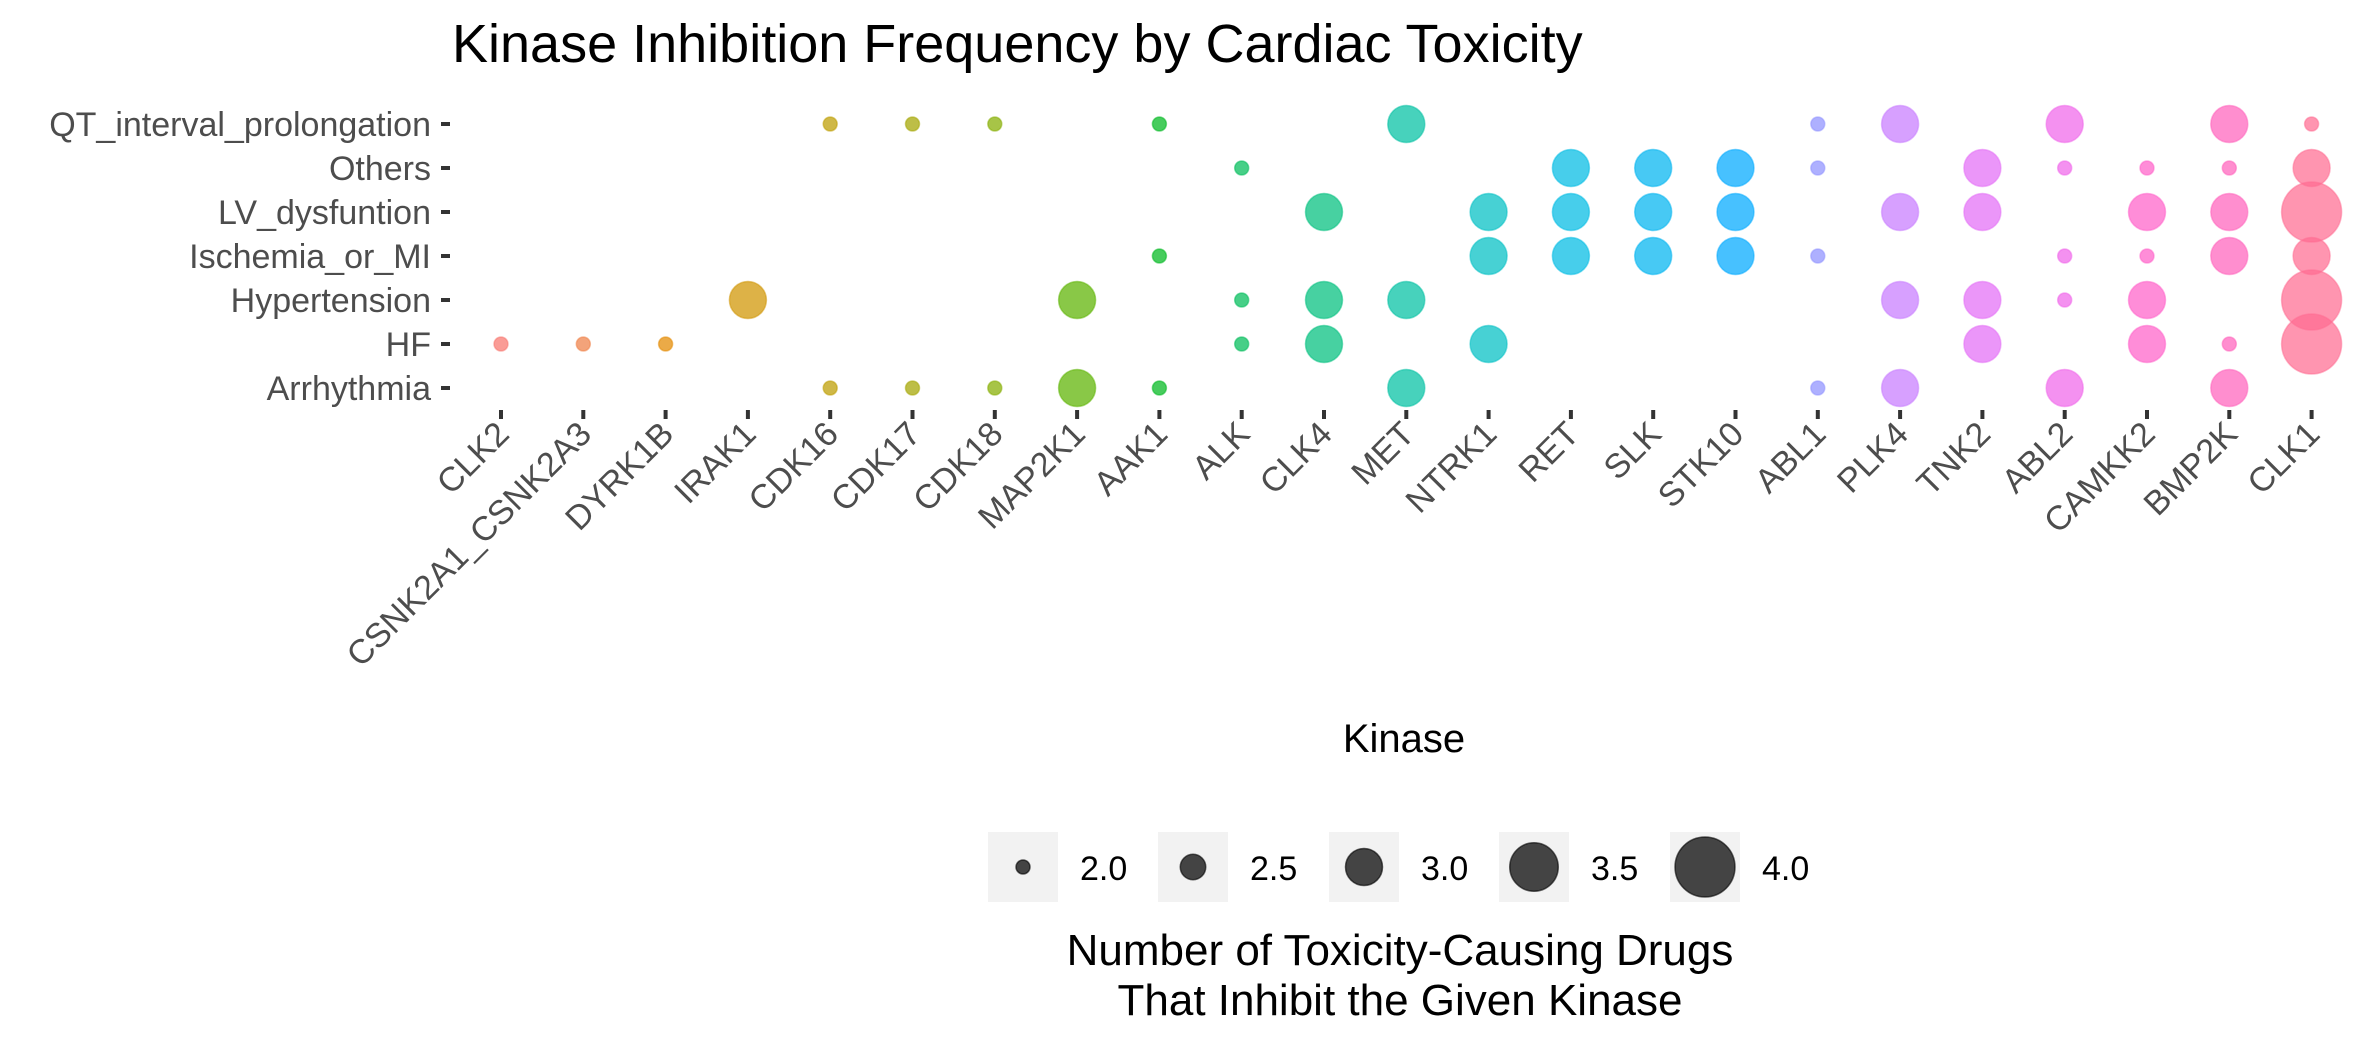 This screenshot has height=1062, width=2362. Describe the element at coordinates (1400, 1000) in the screenshot. I see `legend-title-line: That Inhibit the Given Kinase` at that location.